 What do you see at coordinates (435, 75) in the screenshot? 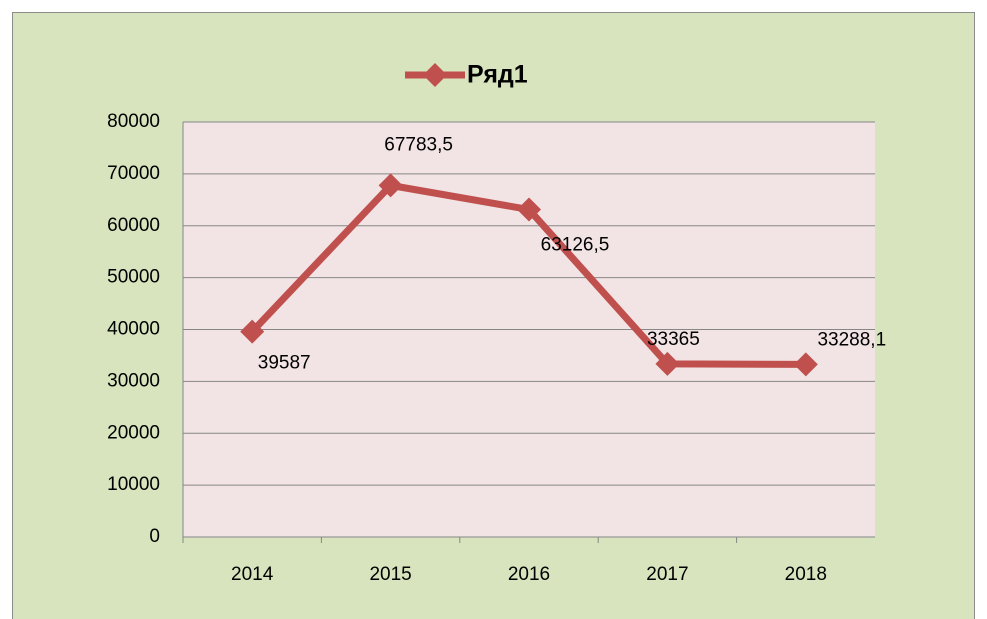
I see `legend-marker` at bounding box center [435, 75].